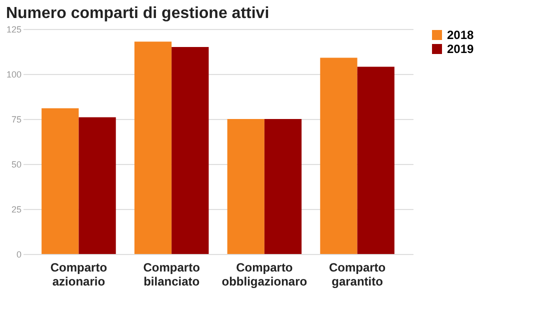 Image resolution: width=545 pixels, height=332 pixels. I want to click on x-tick-label: Comparto garantito, so click(357, 274).